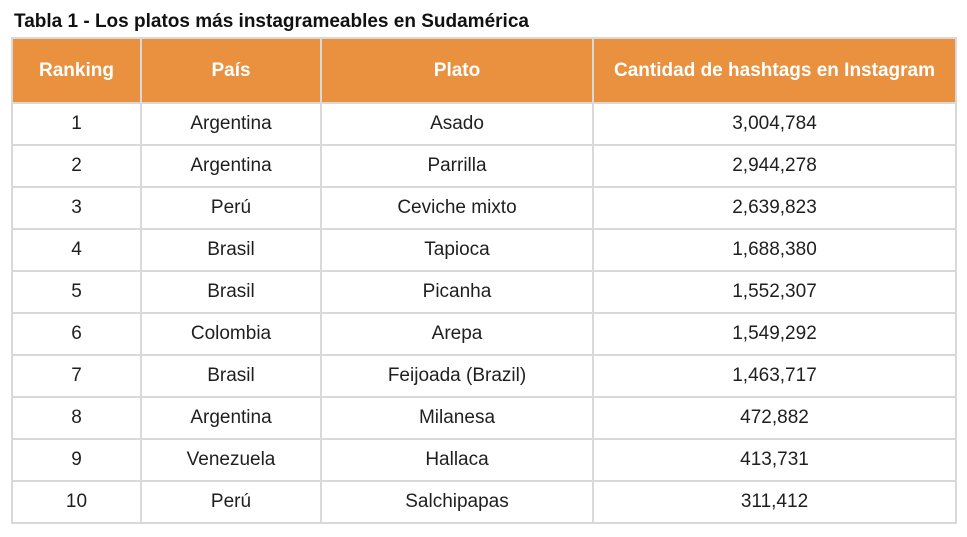 This screenshot has width=967, height=537. Describe the element at coordinates (774, 250) in the screenshot. I see `cell-hashtags: 1,688,380` at that location.